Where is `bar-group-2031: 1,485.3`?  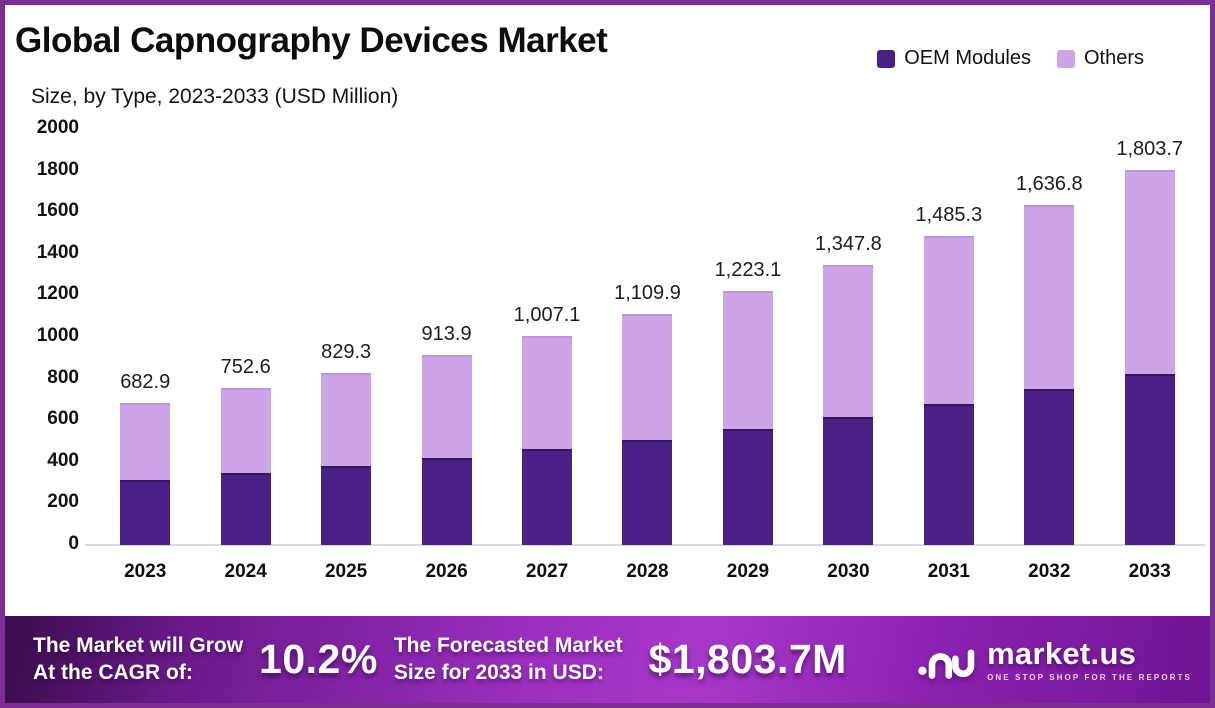 bar-group-2031: 1,485.3 is located at coordinates (949, 336).